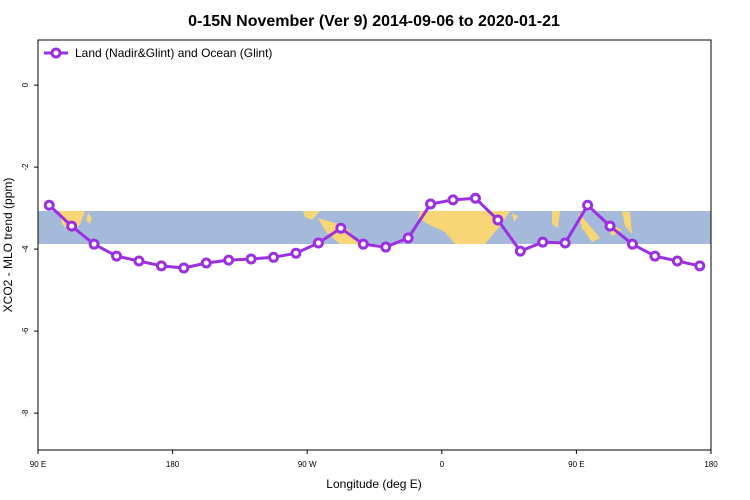  I want to click on y-tick-label: -8, so click(25, 413).